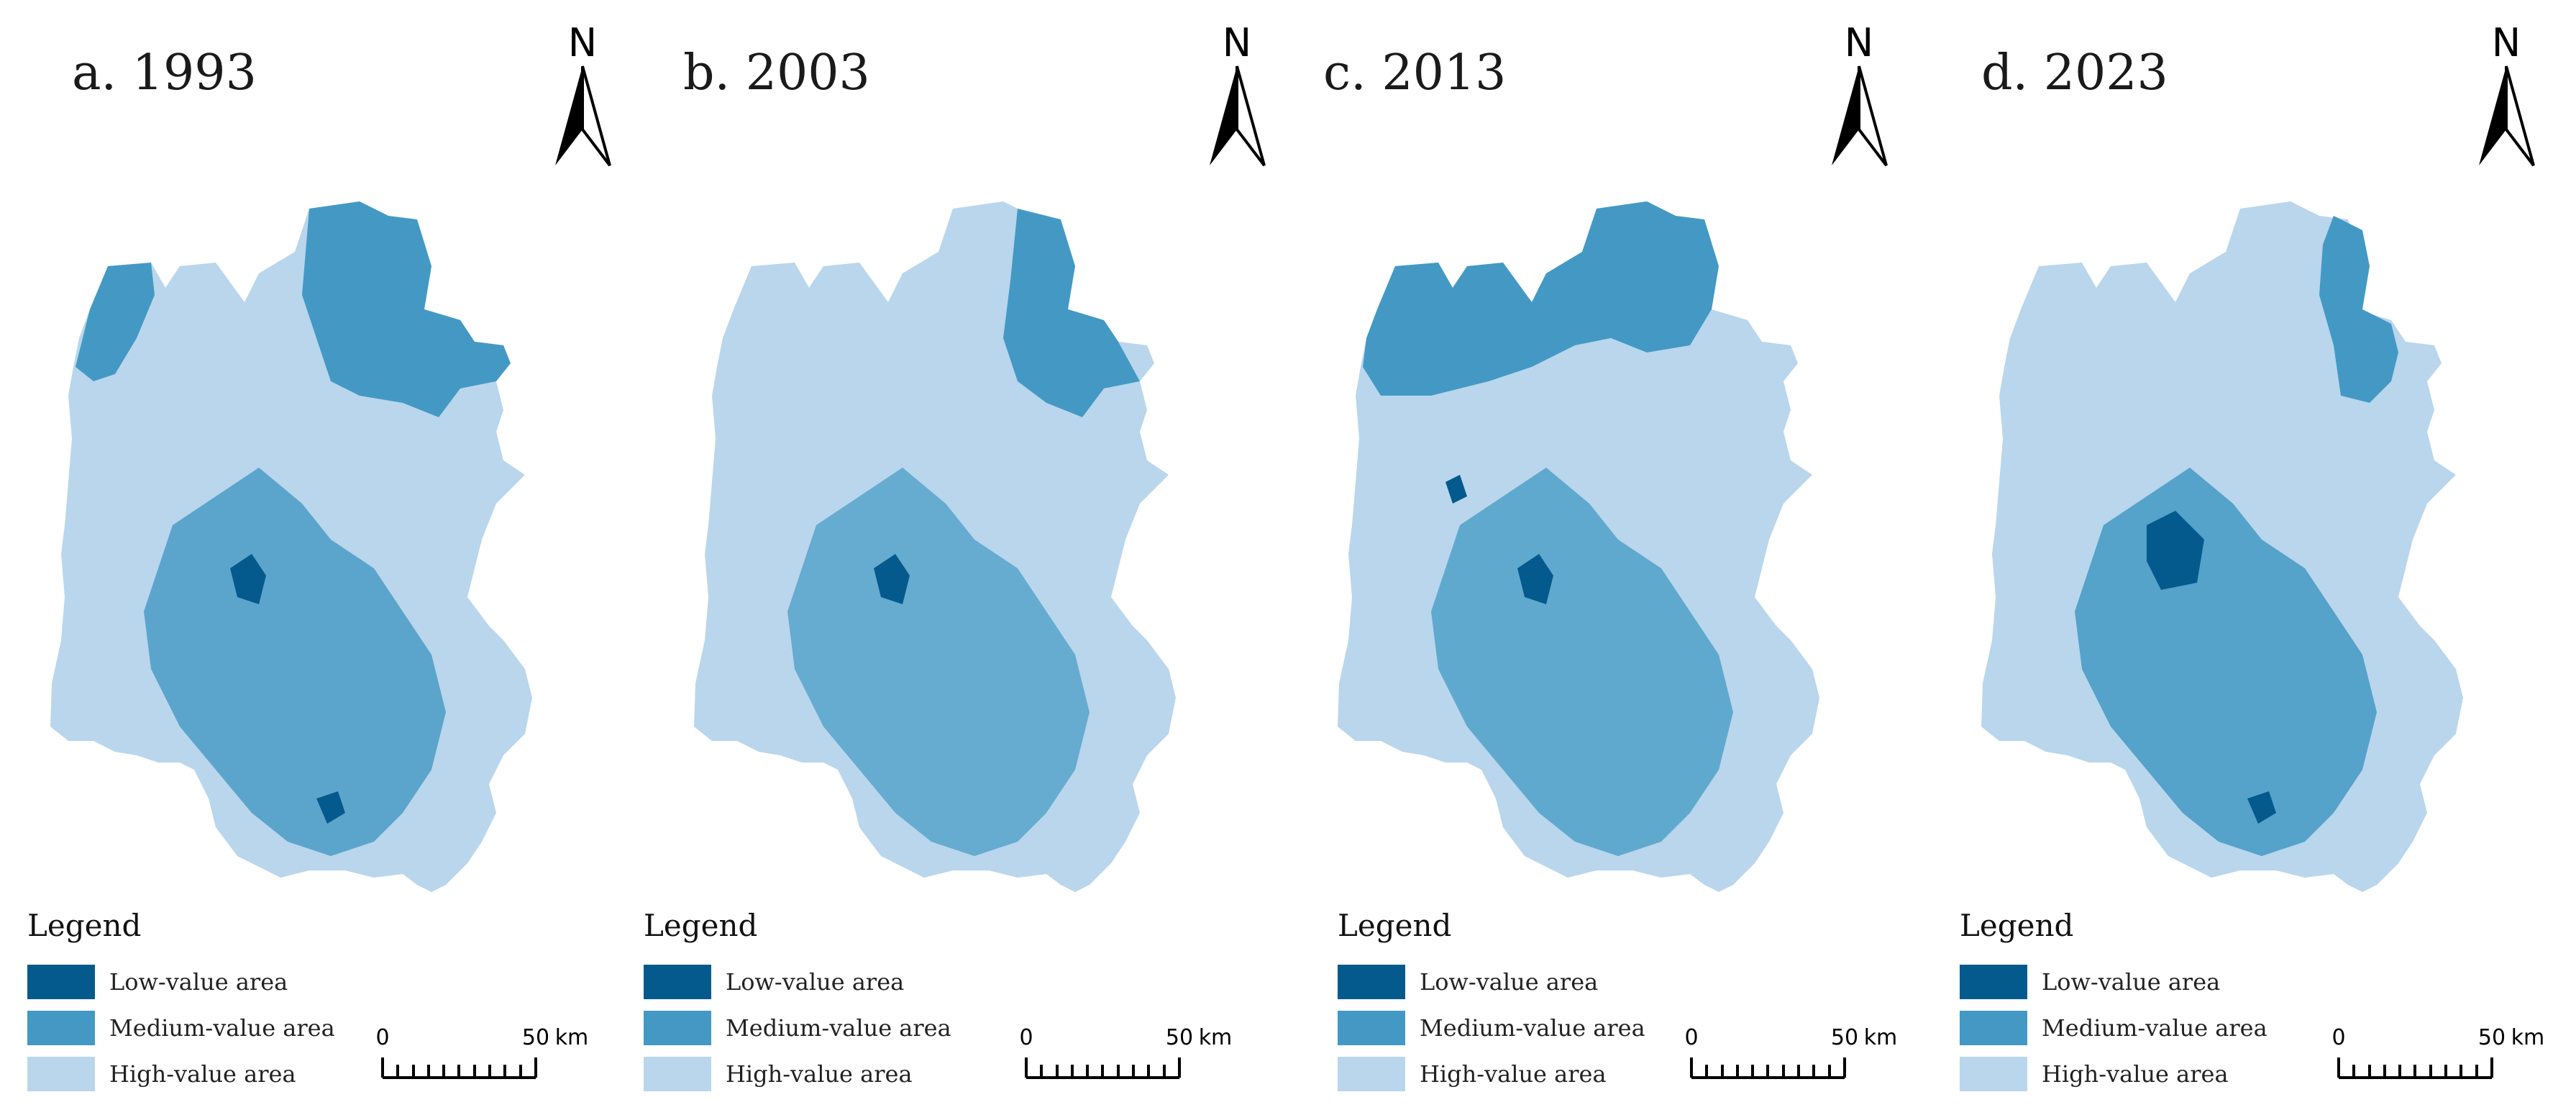 The width and height of the screenshot is (2576, 1110). Describe the element at coordinates (164, 73) in the screenshot. I see `panel-title: a. 1993` at that location.